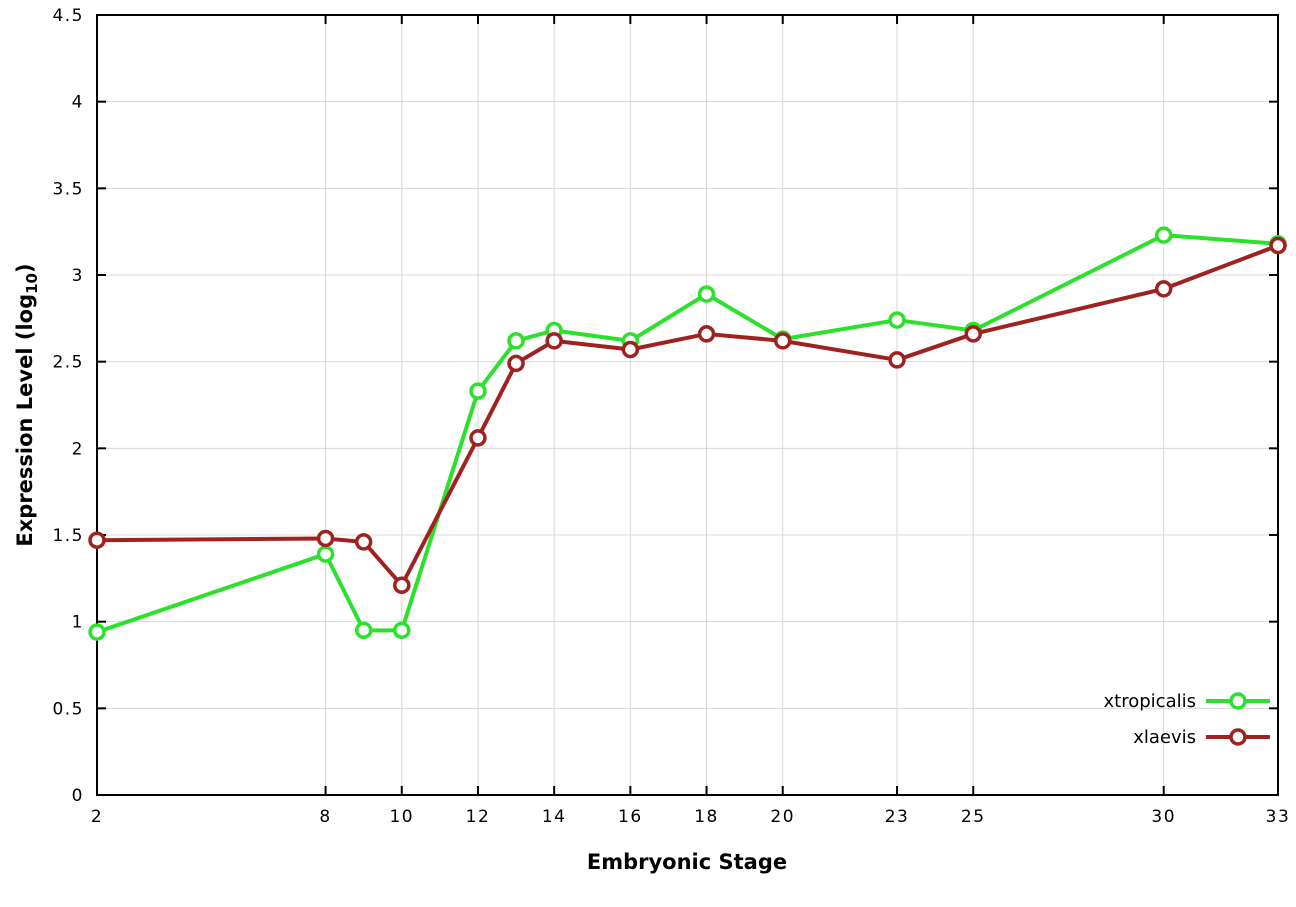  I want to click on x-tick-label: 14, so click(554, 817).